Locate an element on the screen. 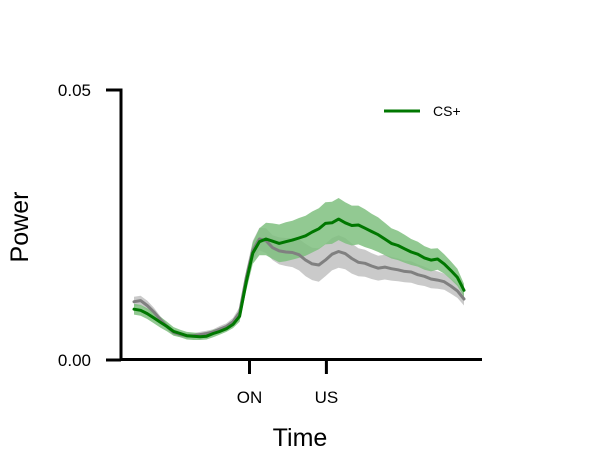 This screenshot has width=600, height=450. y-tick-label: 0.05 is located at coordinates (74, 90).